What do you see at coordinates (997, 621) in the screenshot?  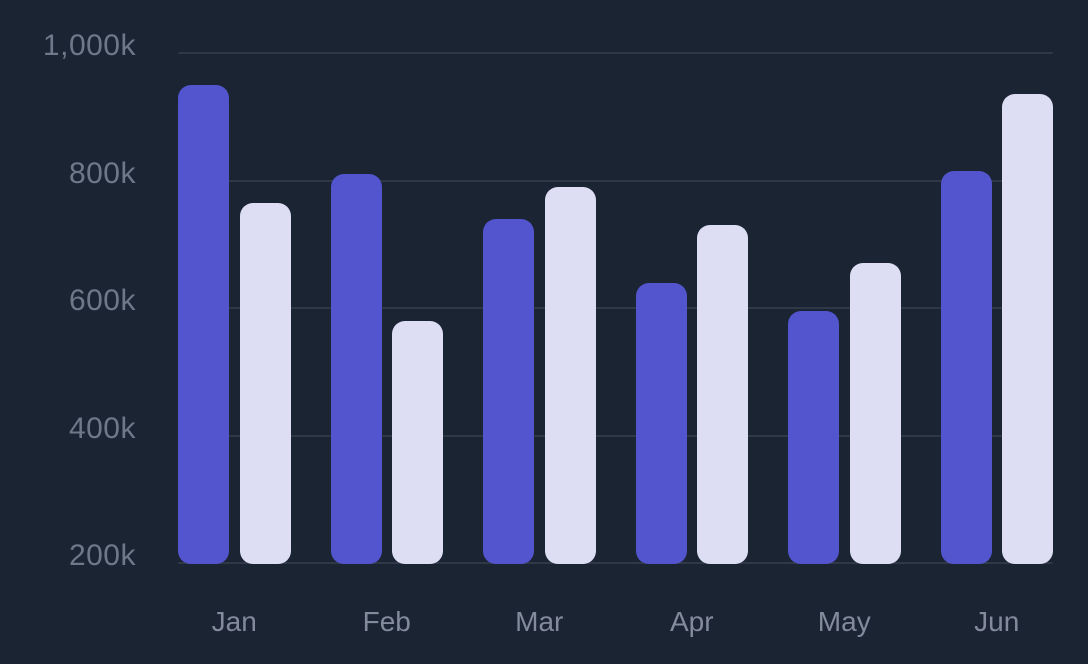 I see `x-tick-label-jun: Jun` at bounding box center [997, 621].